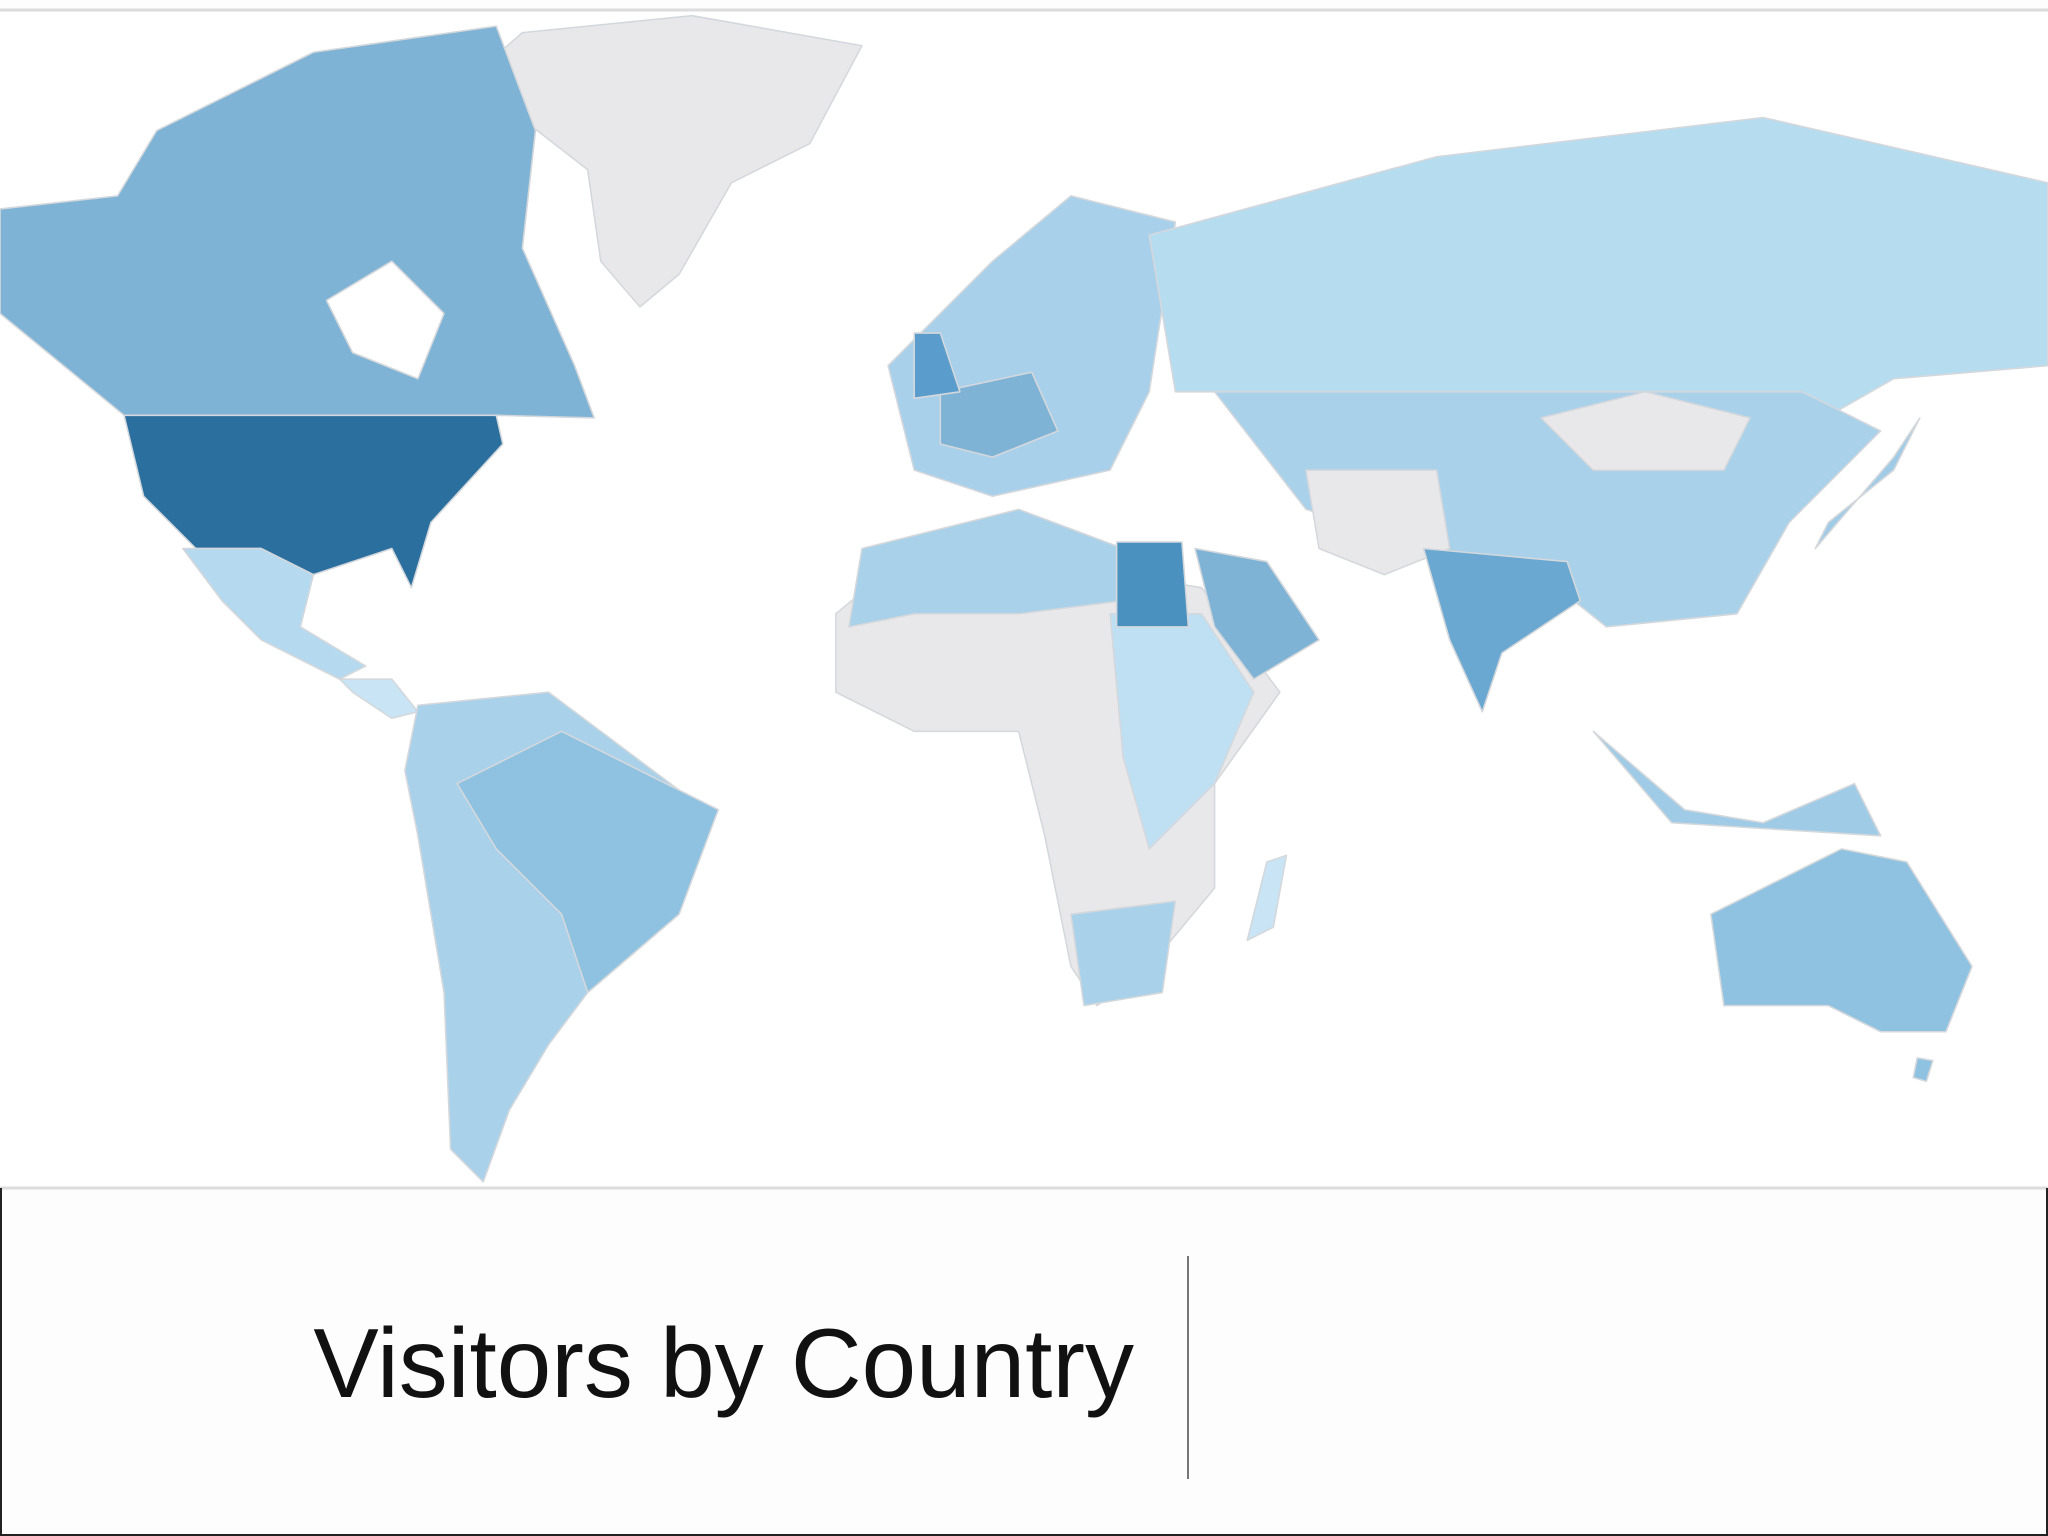 The height and width of the screenshot is (1536, 2048). I want to click on germany-france, so click(999, 414).